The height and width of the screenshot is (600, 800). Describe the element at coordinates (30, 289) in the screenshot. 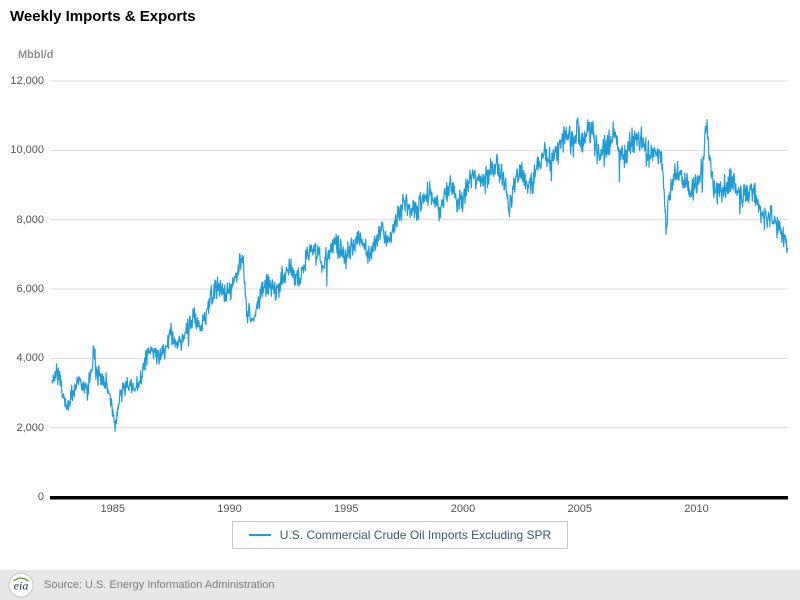

I see `y-tick-label: 6,000` at that location.